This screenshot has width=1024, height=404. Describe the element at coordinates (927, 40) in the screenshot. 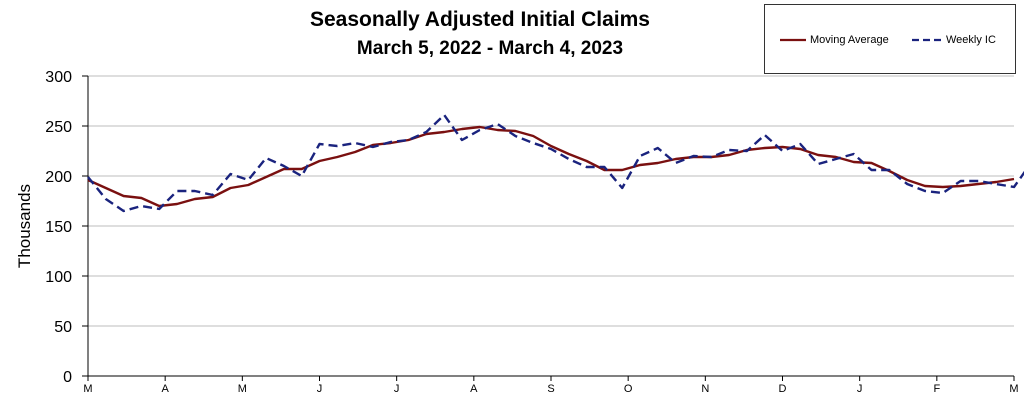

I see `legend-swatch-weekly-ic` at that location.